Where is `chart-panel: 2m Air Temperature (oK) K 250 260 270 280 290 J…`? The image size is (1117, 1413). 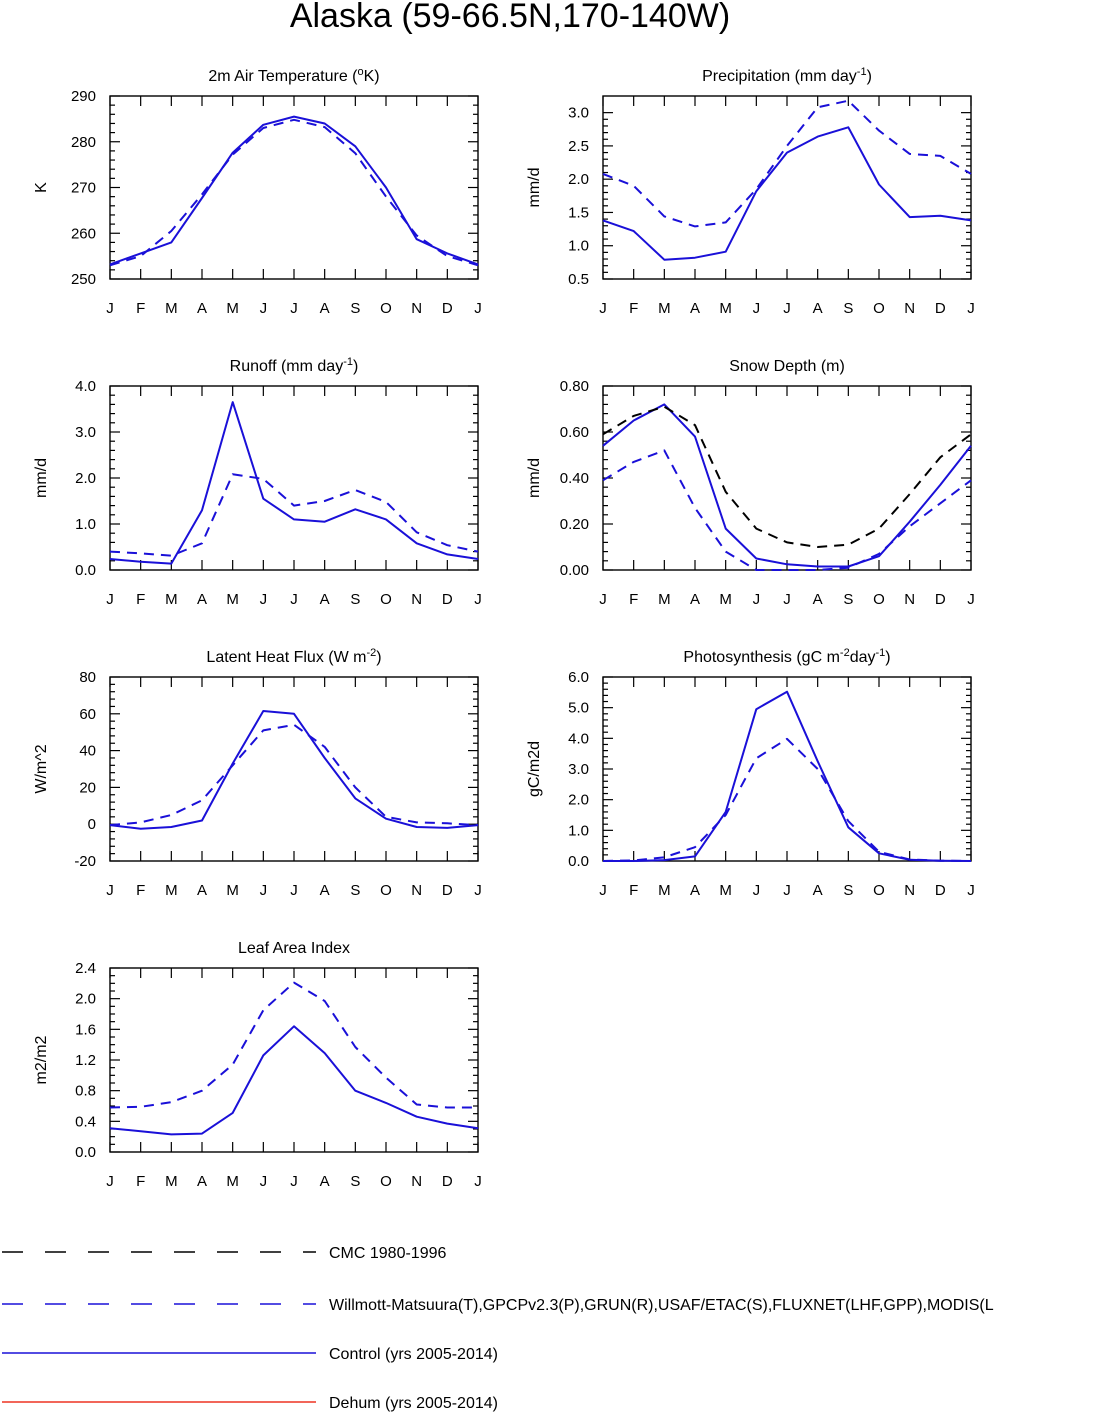
chart-panel: 2m Air Temperature (oK) K 250 260 270 280 290 J… is located at coordinates (257, 191).